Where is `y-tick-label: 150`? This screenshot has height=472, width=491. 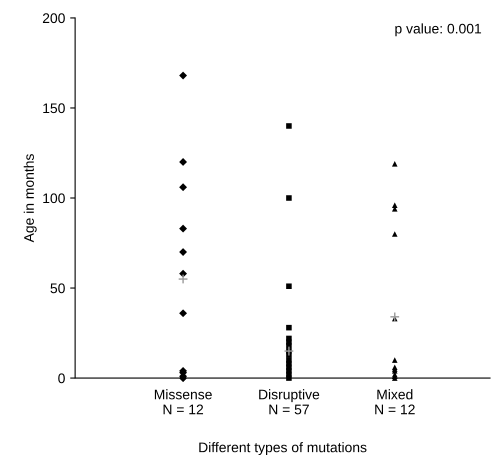
y-tick-label: 150 is located at coordinates (54, 108).